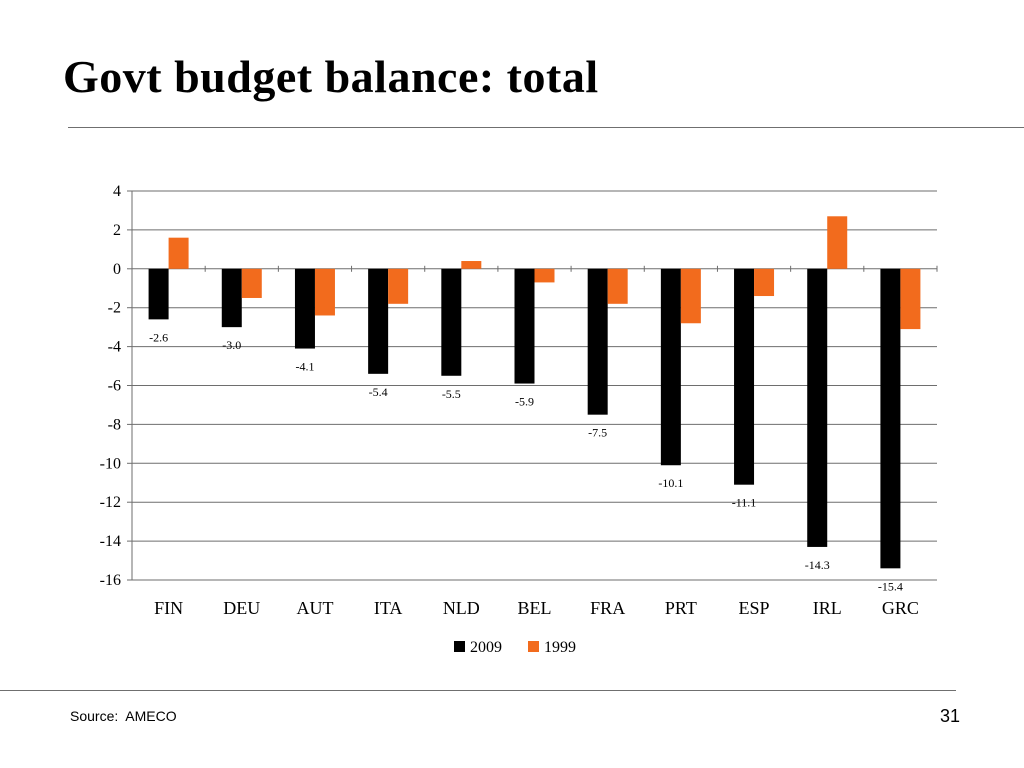 The height and width of the screenshot is (768, 1024). What do you see at coordinates (486, 647) in the screenshot?
I see `legend-label: 2009` at bounding box center [486, 647].